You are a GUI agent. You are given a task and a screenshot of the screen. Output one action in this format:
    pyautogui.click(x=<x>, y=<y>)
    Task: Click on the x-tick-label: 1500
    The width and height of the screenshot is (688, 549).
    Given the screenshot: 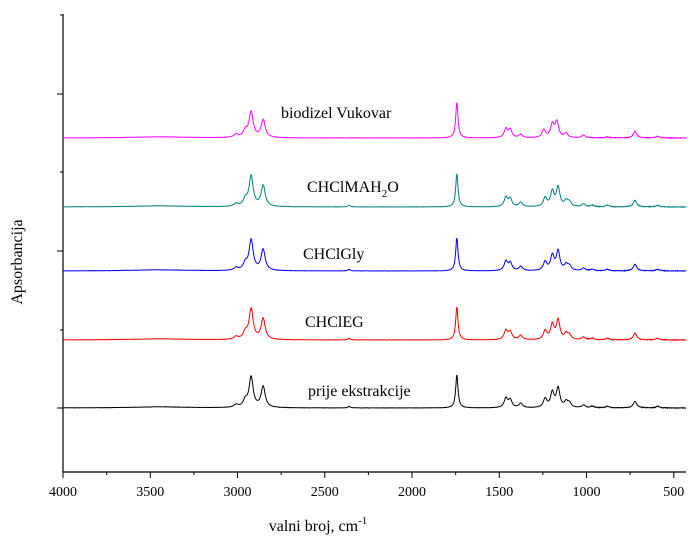 What is the action you would take?
    pyautogui.click(x=499, y=492)
    